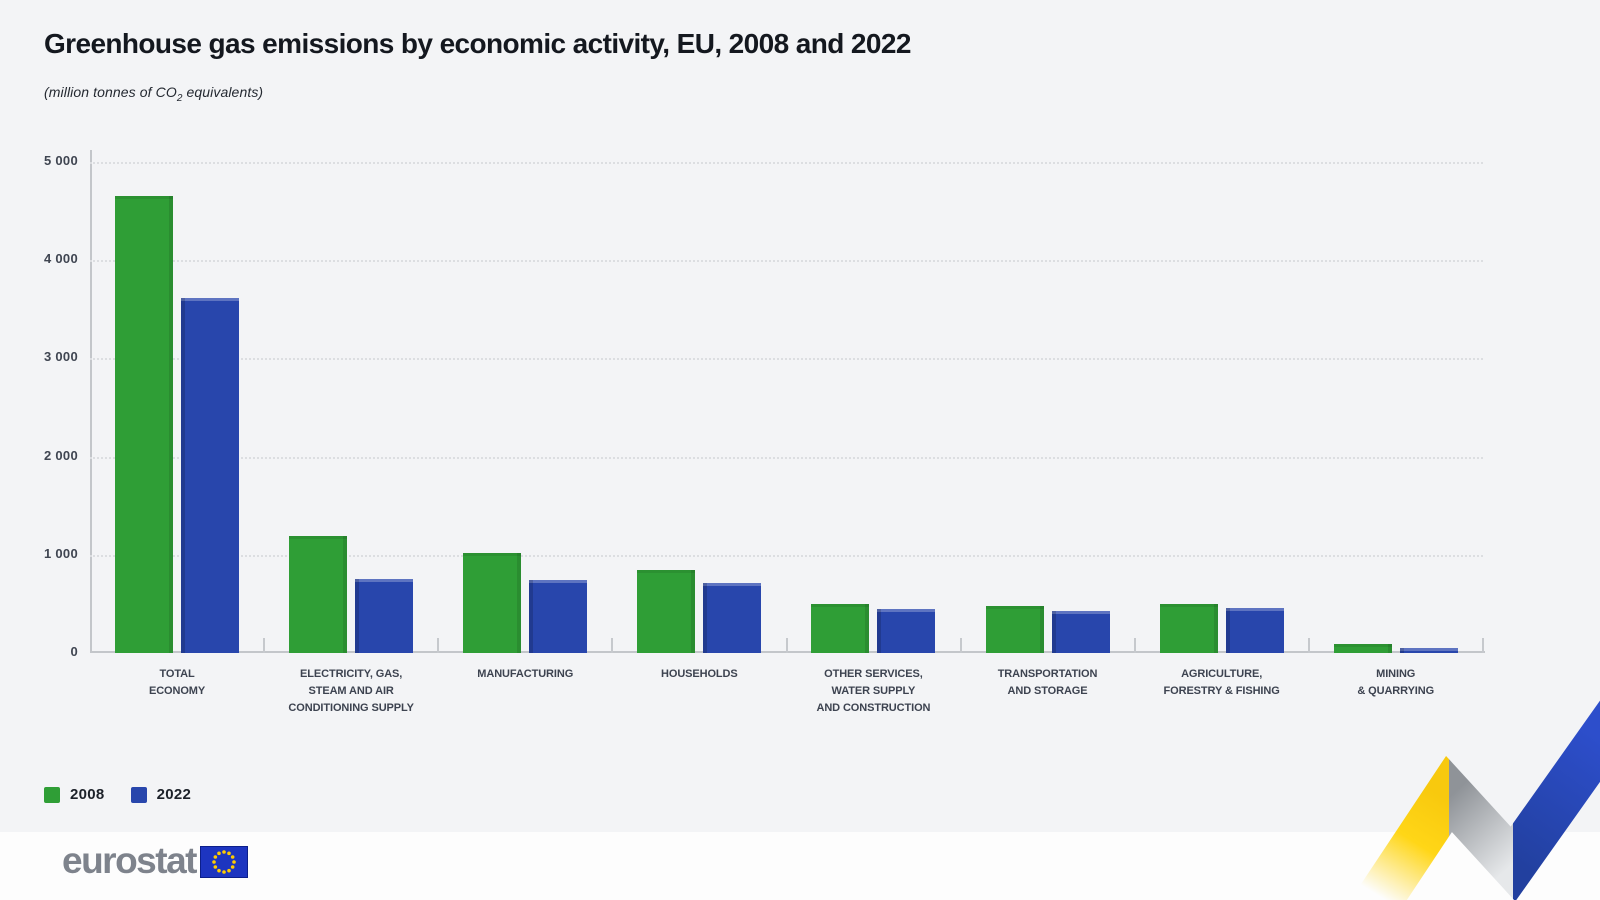 This screenshot has width=1600, height=900. What do you see at coordinates (91, 401) in the screenshot?
I see `y-axis-line` at bounding box center [91, 401].